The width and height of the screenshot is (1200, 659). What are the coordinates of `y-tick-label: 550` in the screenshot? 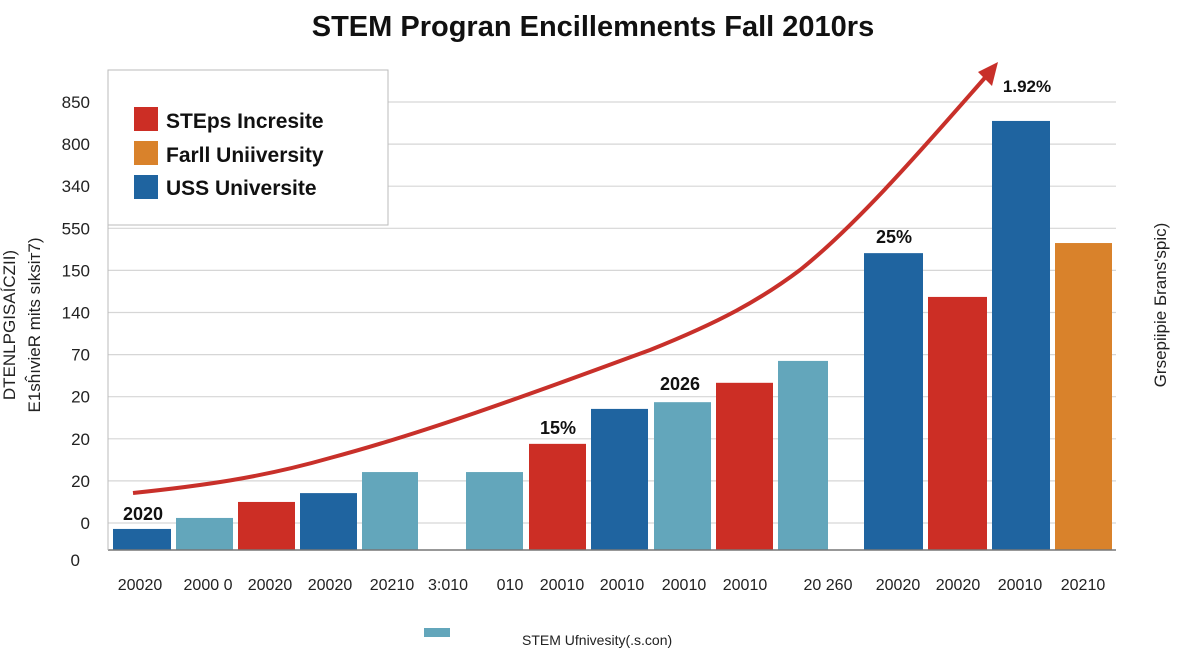 It's located at (76, 228).